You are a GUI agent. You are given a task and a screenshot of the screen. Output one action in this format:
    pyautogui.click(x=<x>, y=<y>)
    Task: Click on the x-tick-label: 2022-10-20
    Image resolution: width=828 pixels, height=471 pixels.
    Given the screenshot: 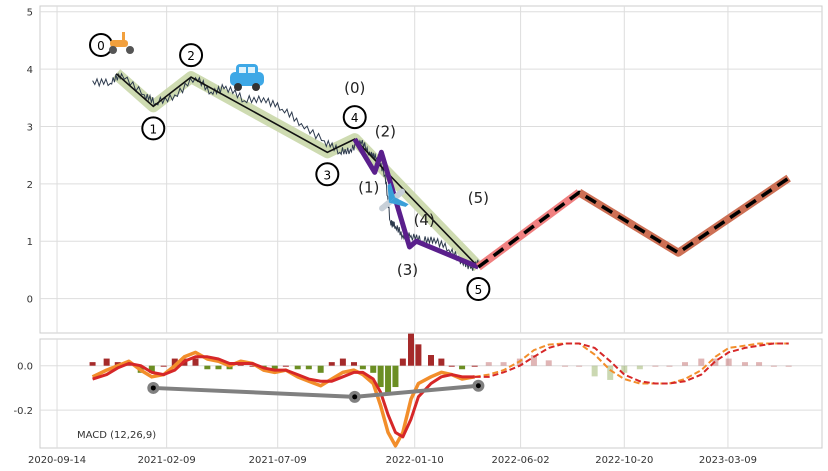 What is the action you would take?
    pyautogui.click(x=624, y=460)
    